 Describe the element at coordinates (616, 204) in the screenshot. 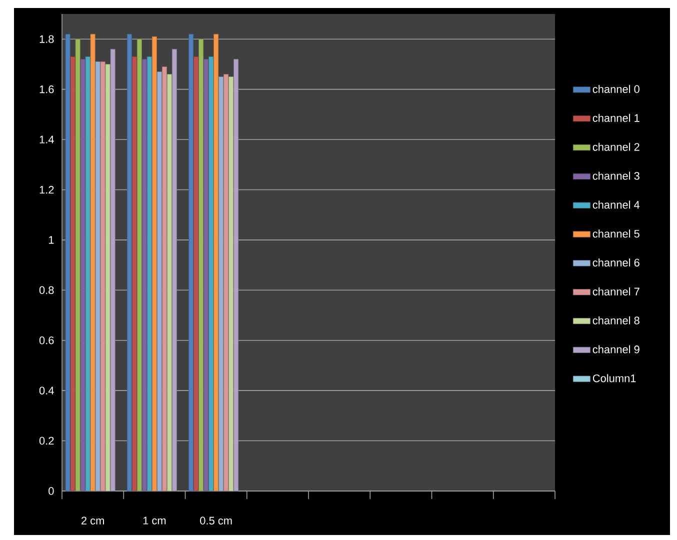

I see `legend-label: channel 4` at that location.